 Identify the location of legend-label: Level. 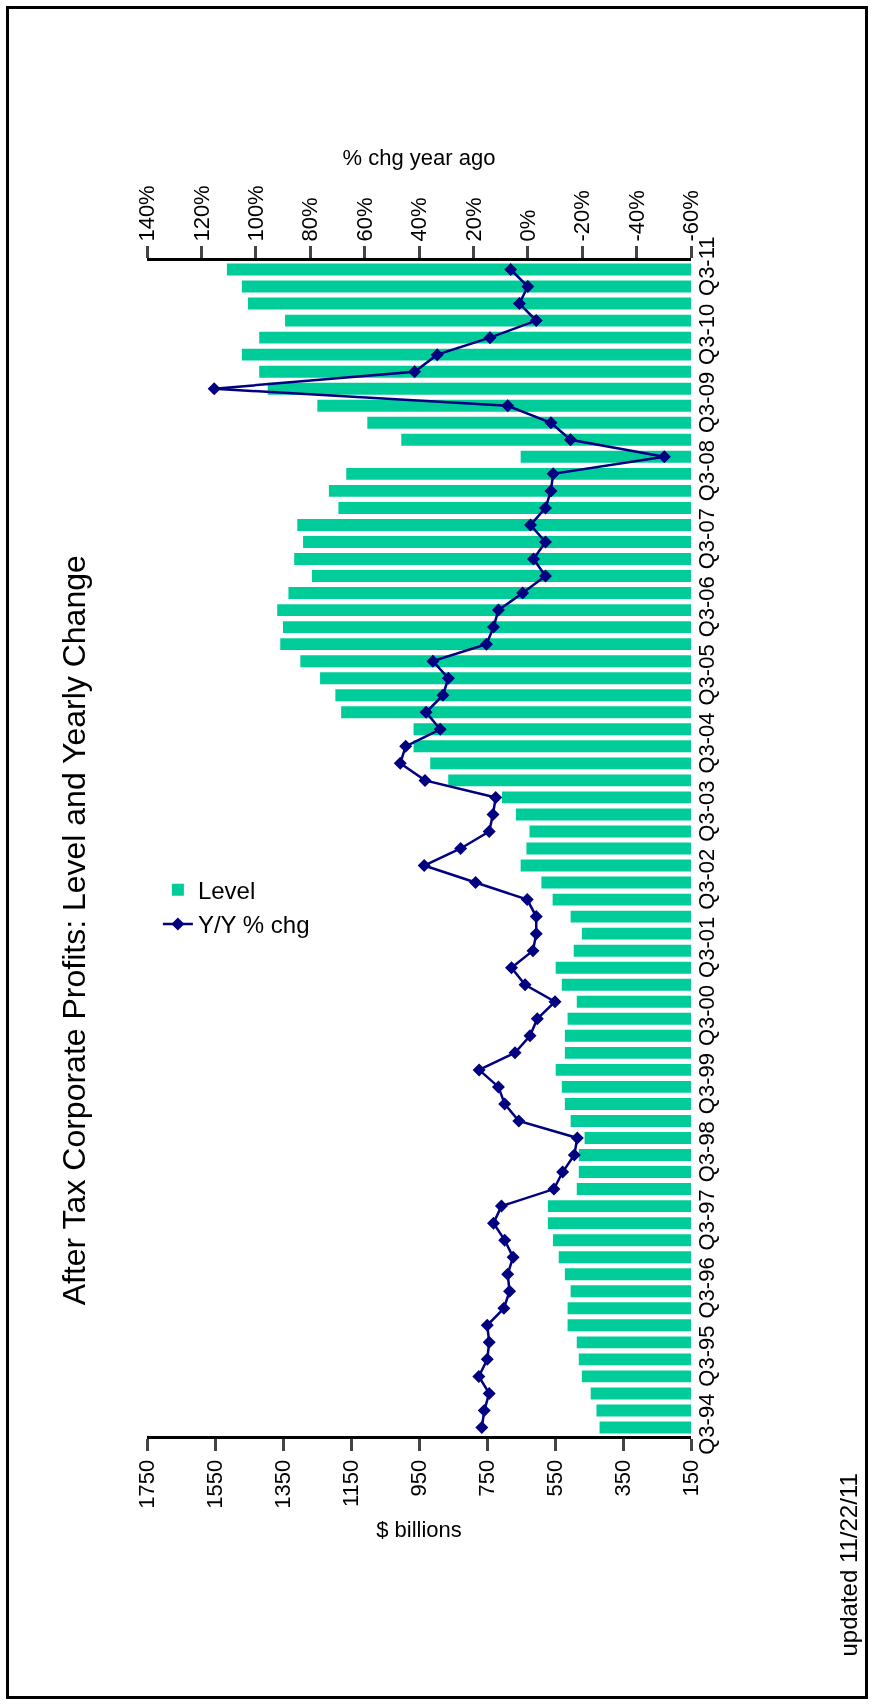
(226, 891).